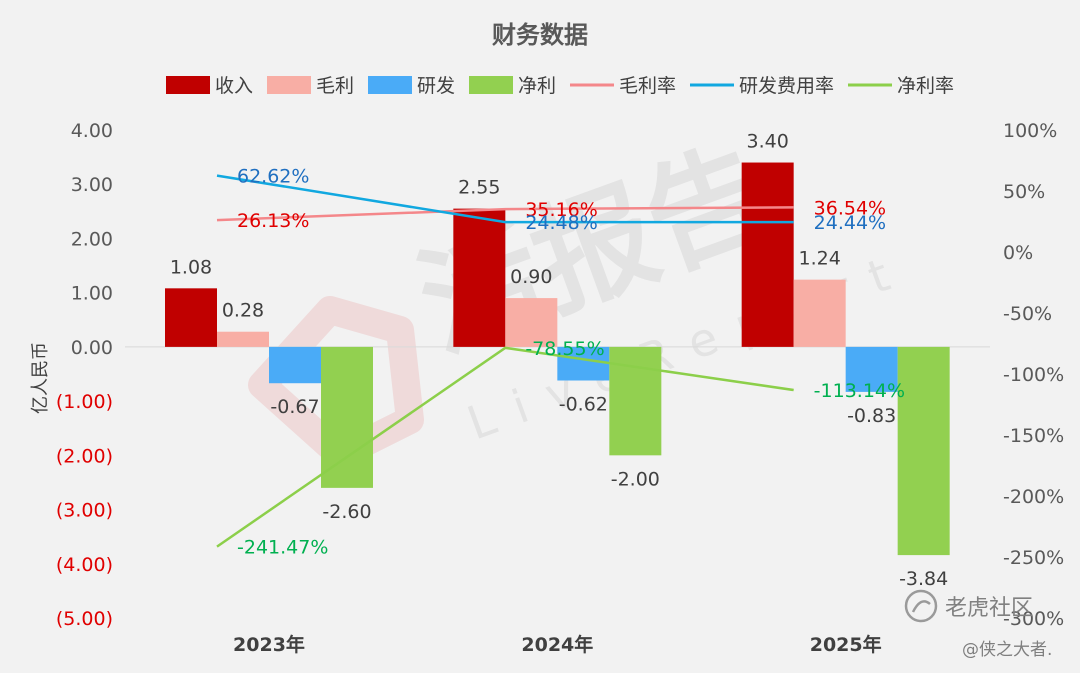  I want to click on legend-item-6: 净利率, so click(901, 86).